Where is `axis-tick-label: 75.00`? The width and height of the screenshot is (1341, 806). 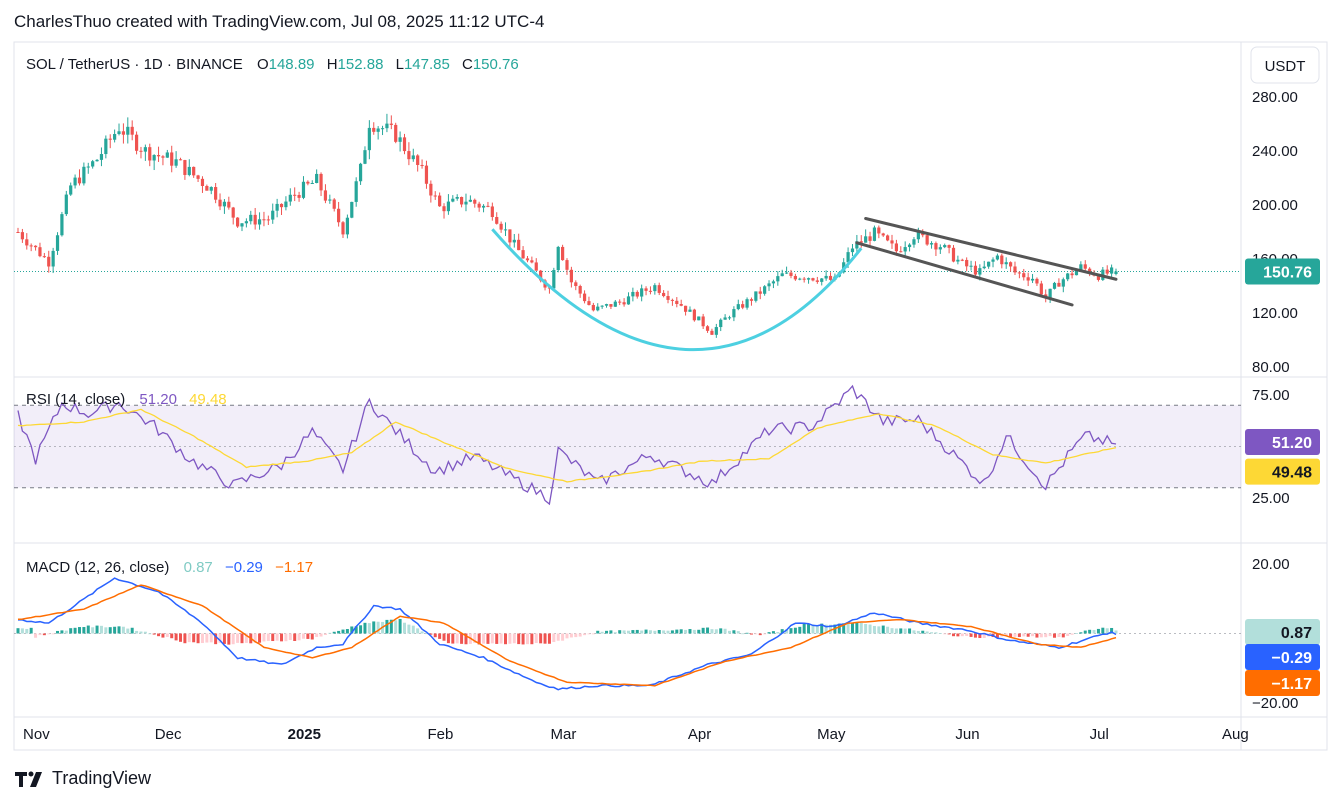 axis-tick-label: 75.00 is located at coordinates (1271, 395).